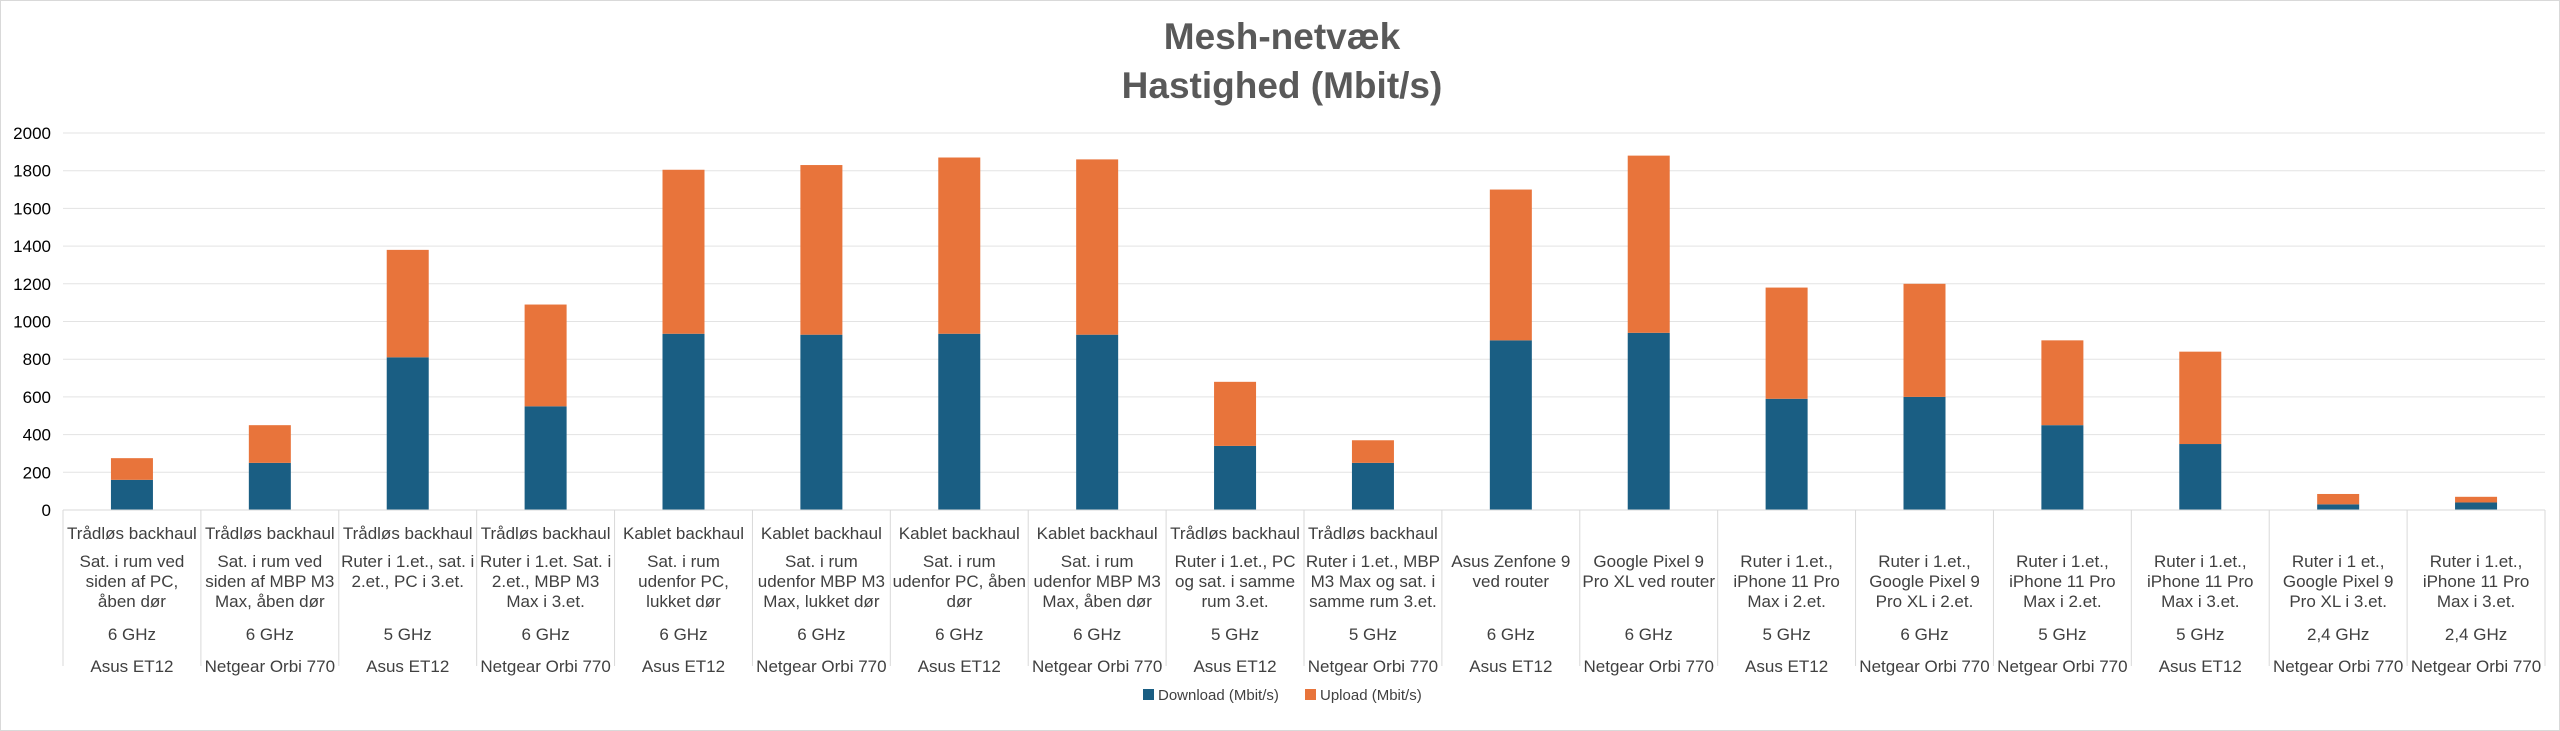 The height and width of the screenshot is (731, 2560). Describe the element at coordinates (1235, 581) in the screenshot. I see `category-level2-label: og sat. i samme` at that location.